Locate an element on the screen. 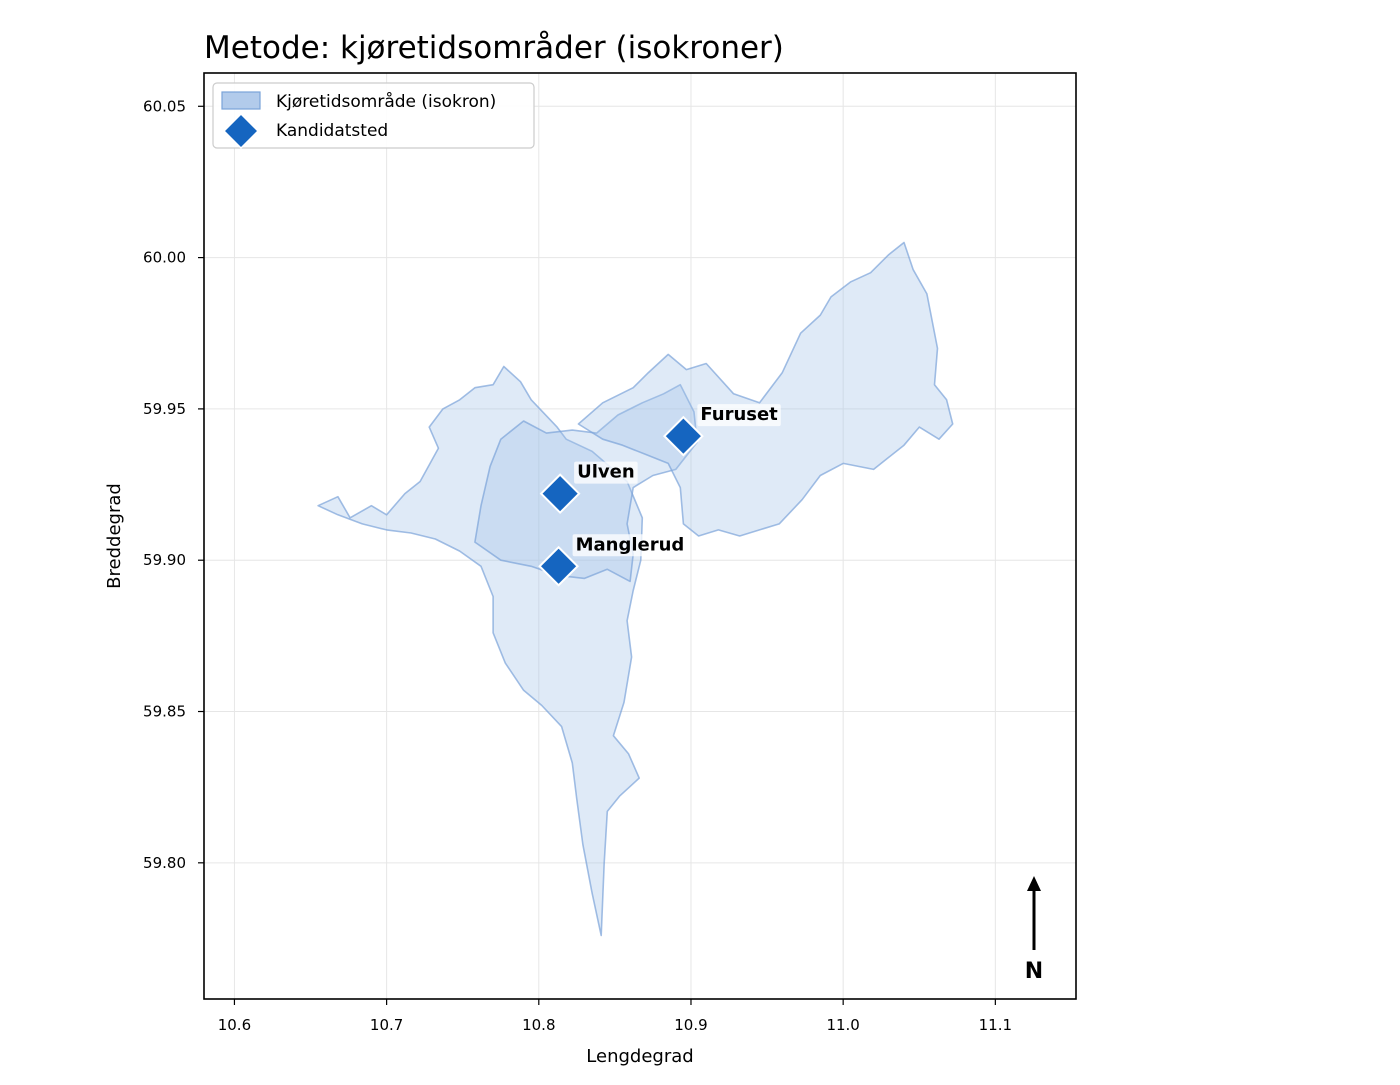 The height and width of the screenshot is (1085, 1400). y-tick-label: 59.85 is located at coordinates (164, 712).